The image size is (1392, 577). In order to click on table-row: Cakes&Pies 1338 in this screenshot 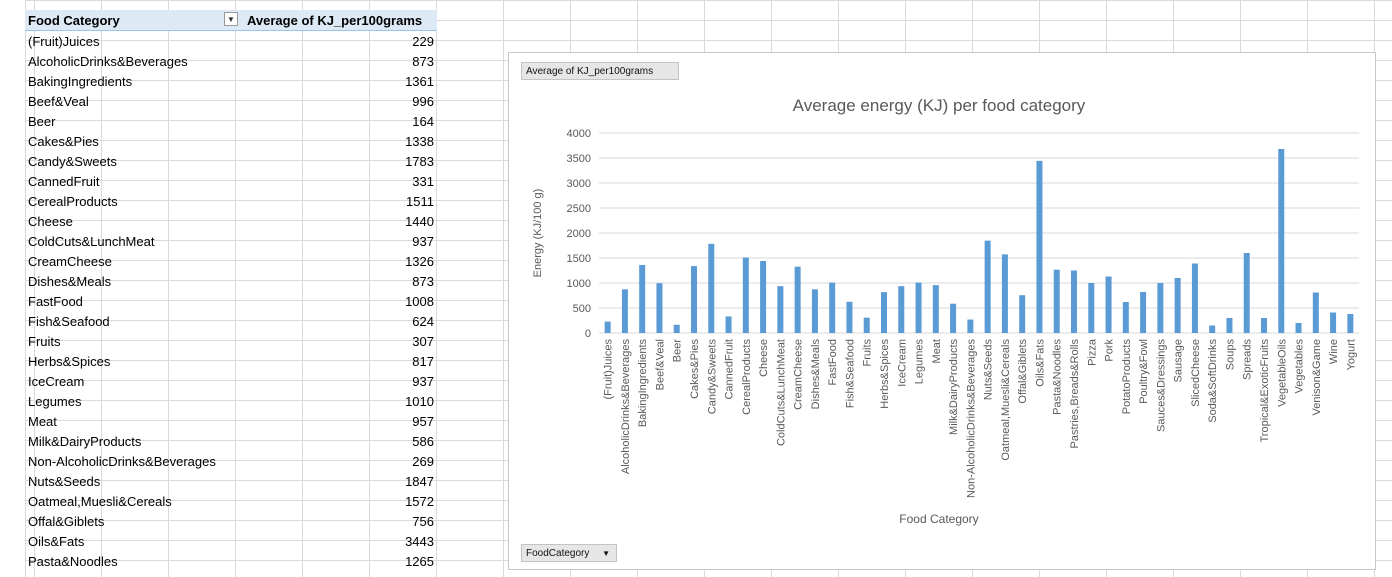, I will do `click(231, 141)`.